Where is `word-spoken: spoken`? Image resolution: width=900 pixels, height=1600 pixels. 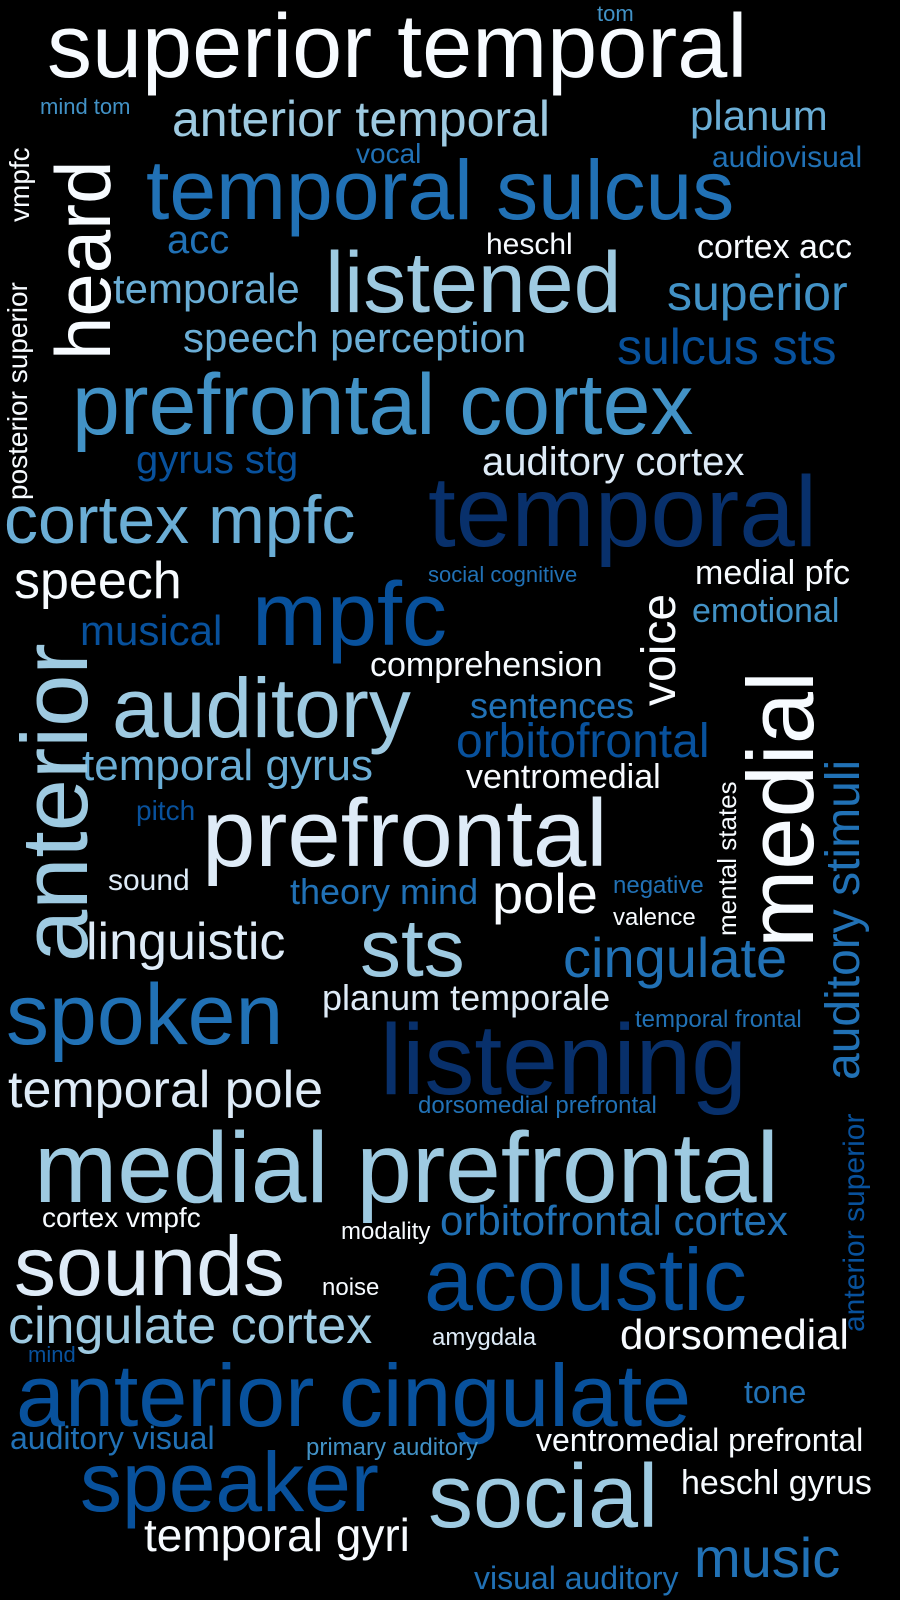 word-spoken: spoken is located at coordinates (145, 1015).